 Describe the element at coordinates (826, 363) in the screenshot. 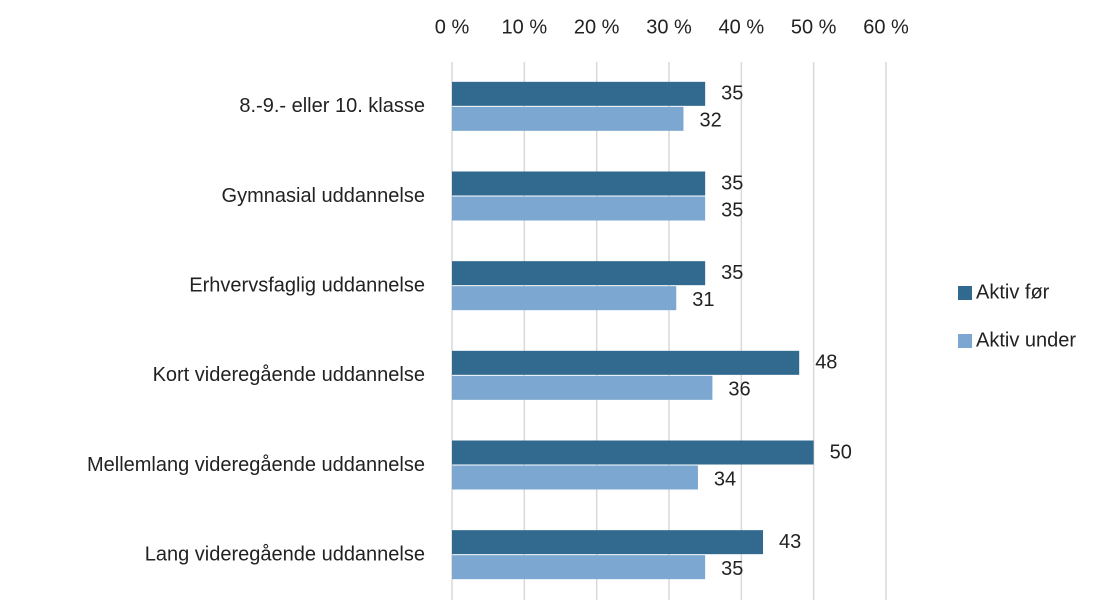

I see `data-label: 48` at that location.